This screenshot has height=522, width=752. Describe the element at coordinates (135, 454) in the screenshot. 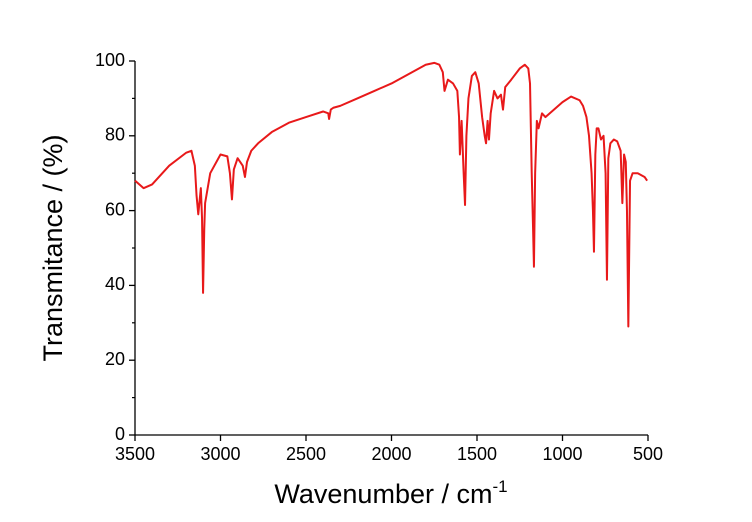

I see `x-tick-label: 3500` at that location.